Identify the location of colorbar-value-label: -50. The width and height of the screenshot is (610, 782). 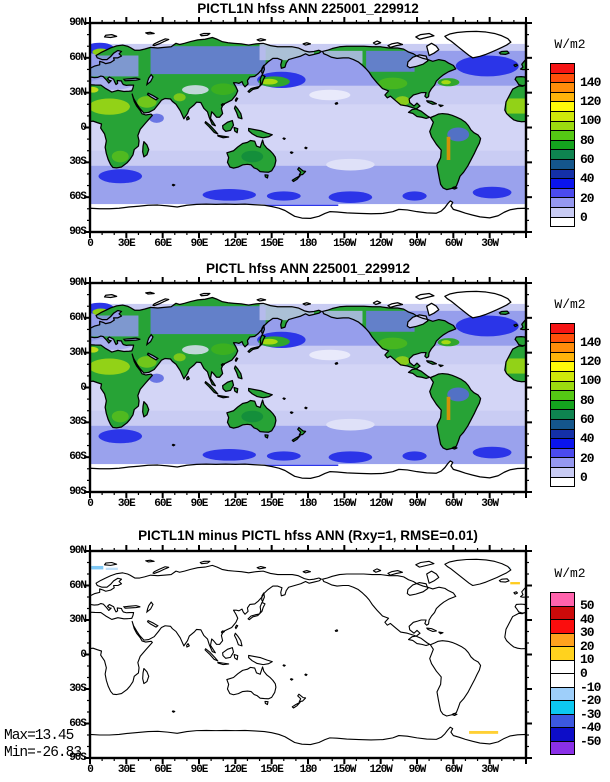
(590, 741).